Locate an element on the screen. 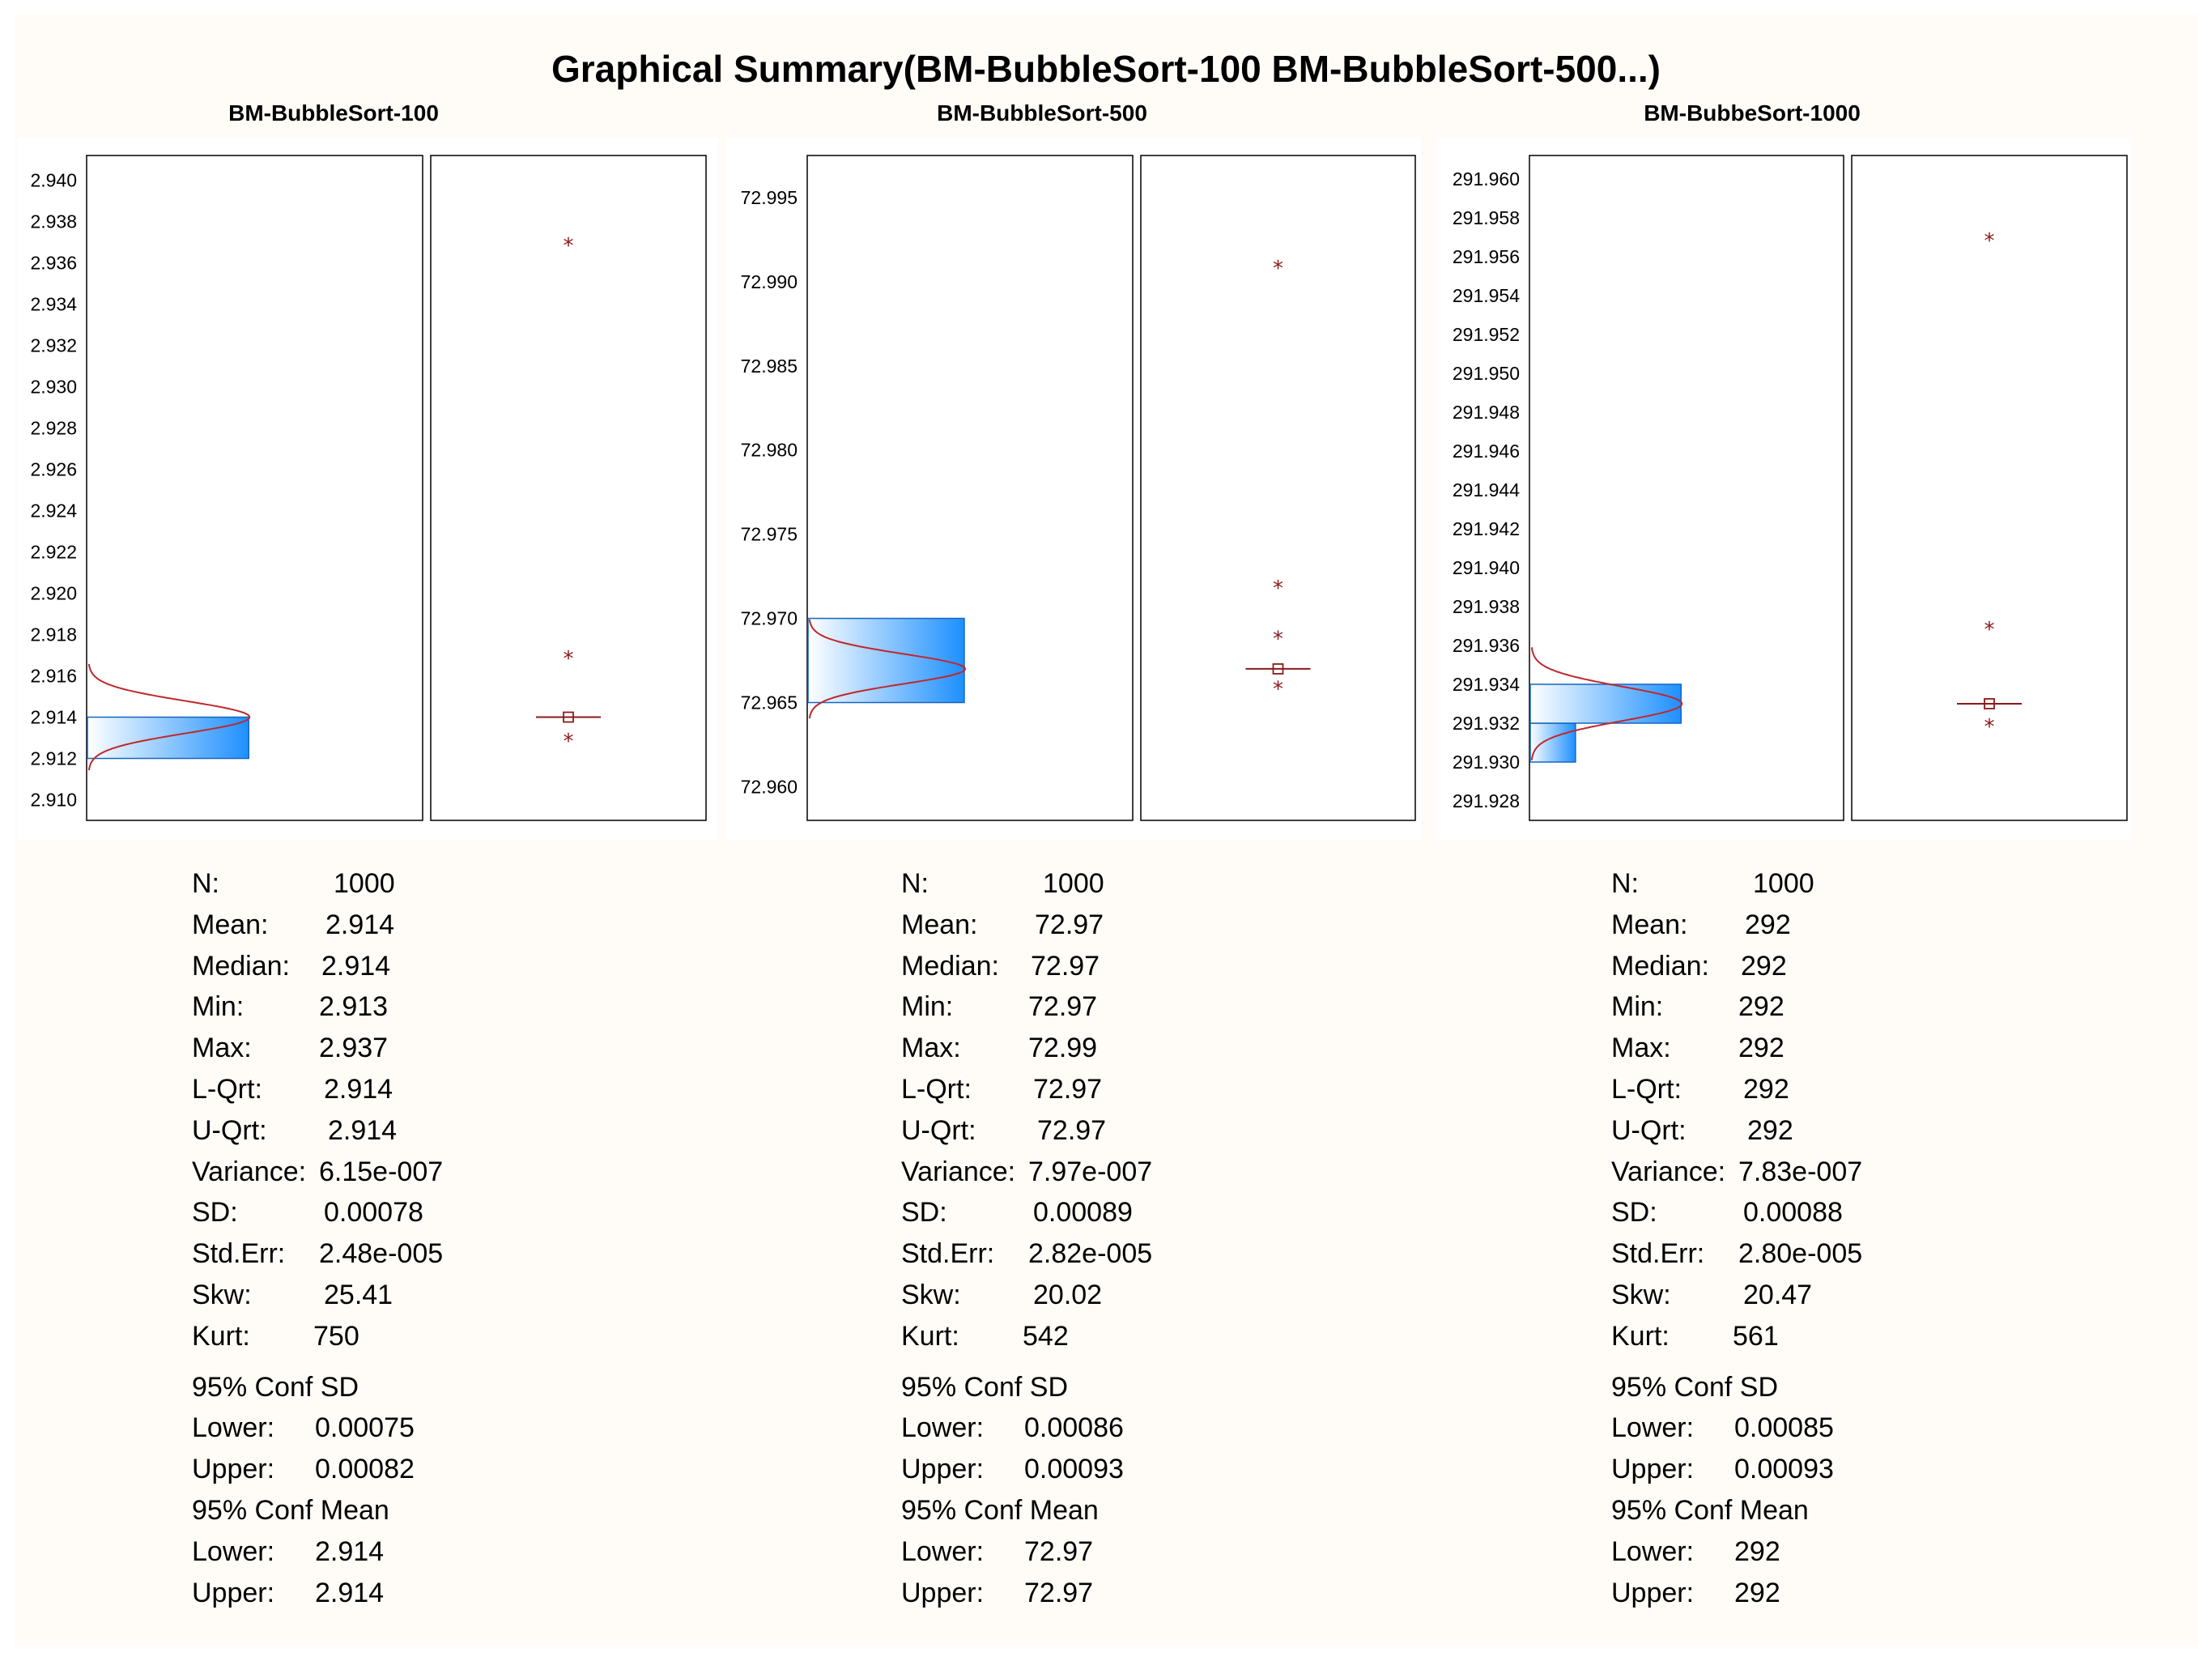 The height and width of the screenshot is (1661, 2212). stat-value: 1000 is located at coordinates (1783, 883).